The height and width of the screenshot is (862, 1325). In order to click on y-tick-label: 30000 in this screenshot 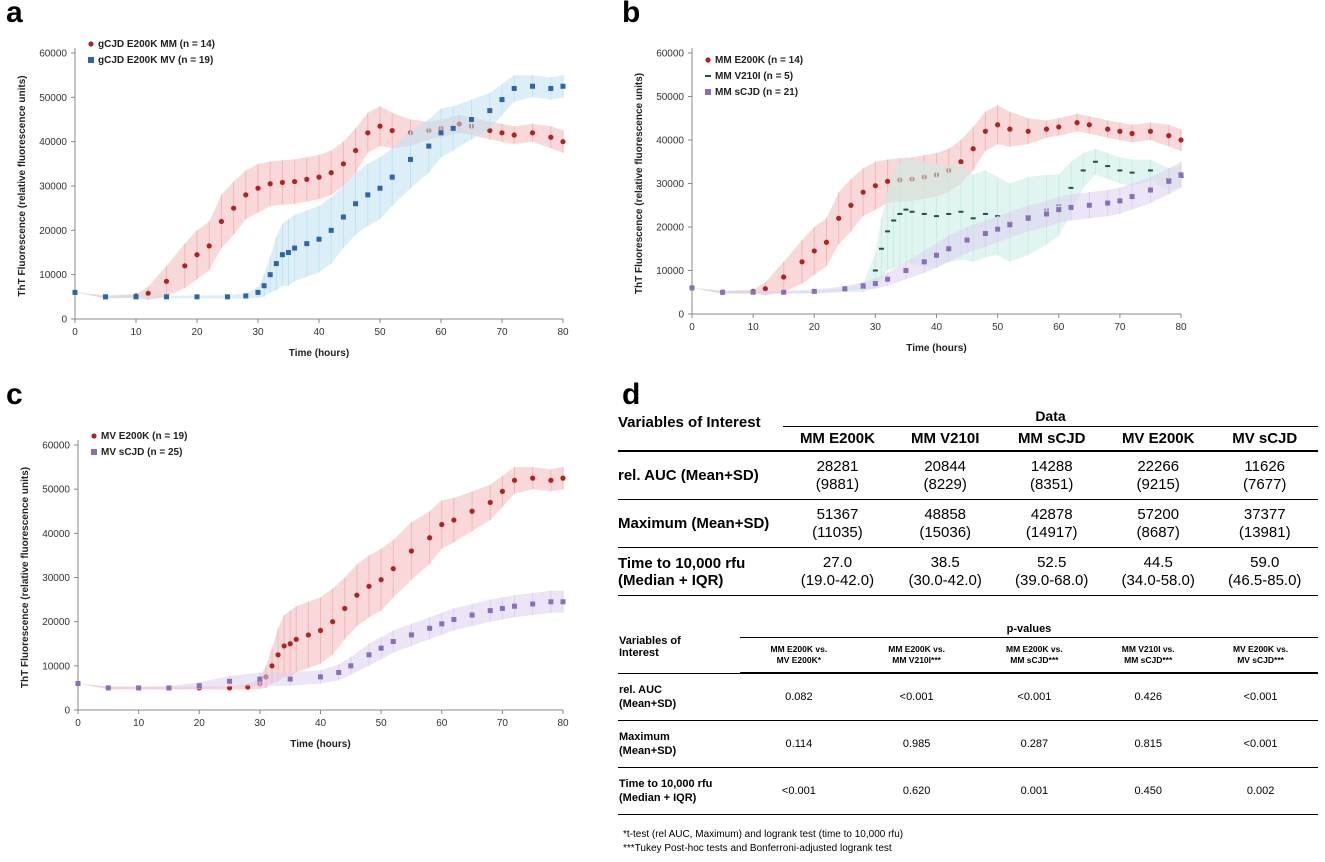, I will do `click(53, 187)`.